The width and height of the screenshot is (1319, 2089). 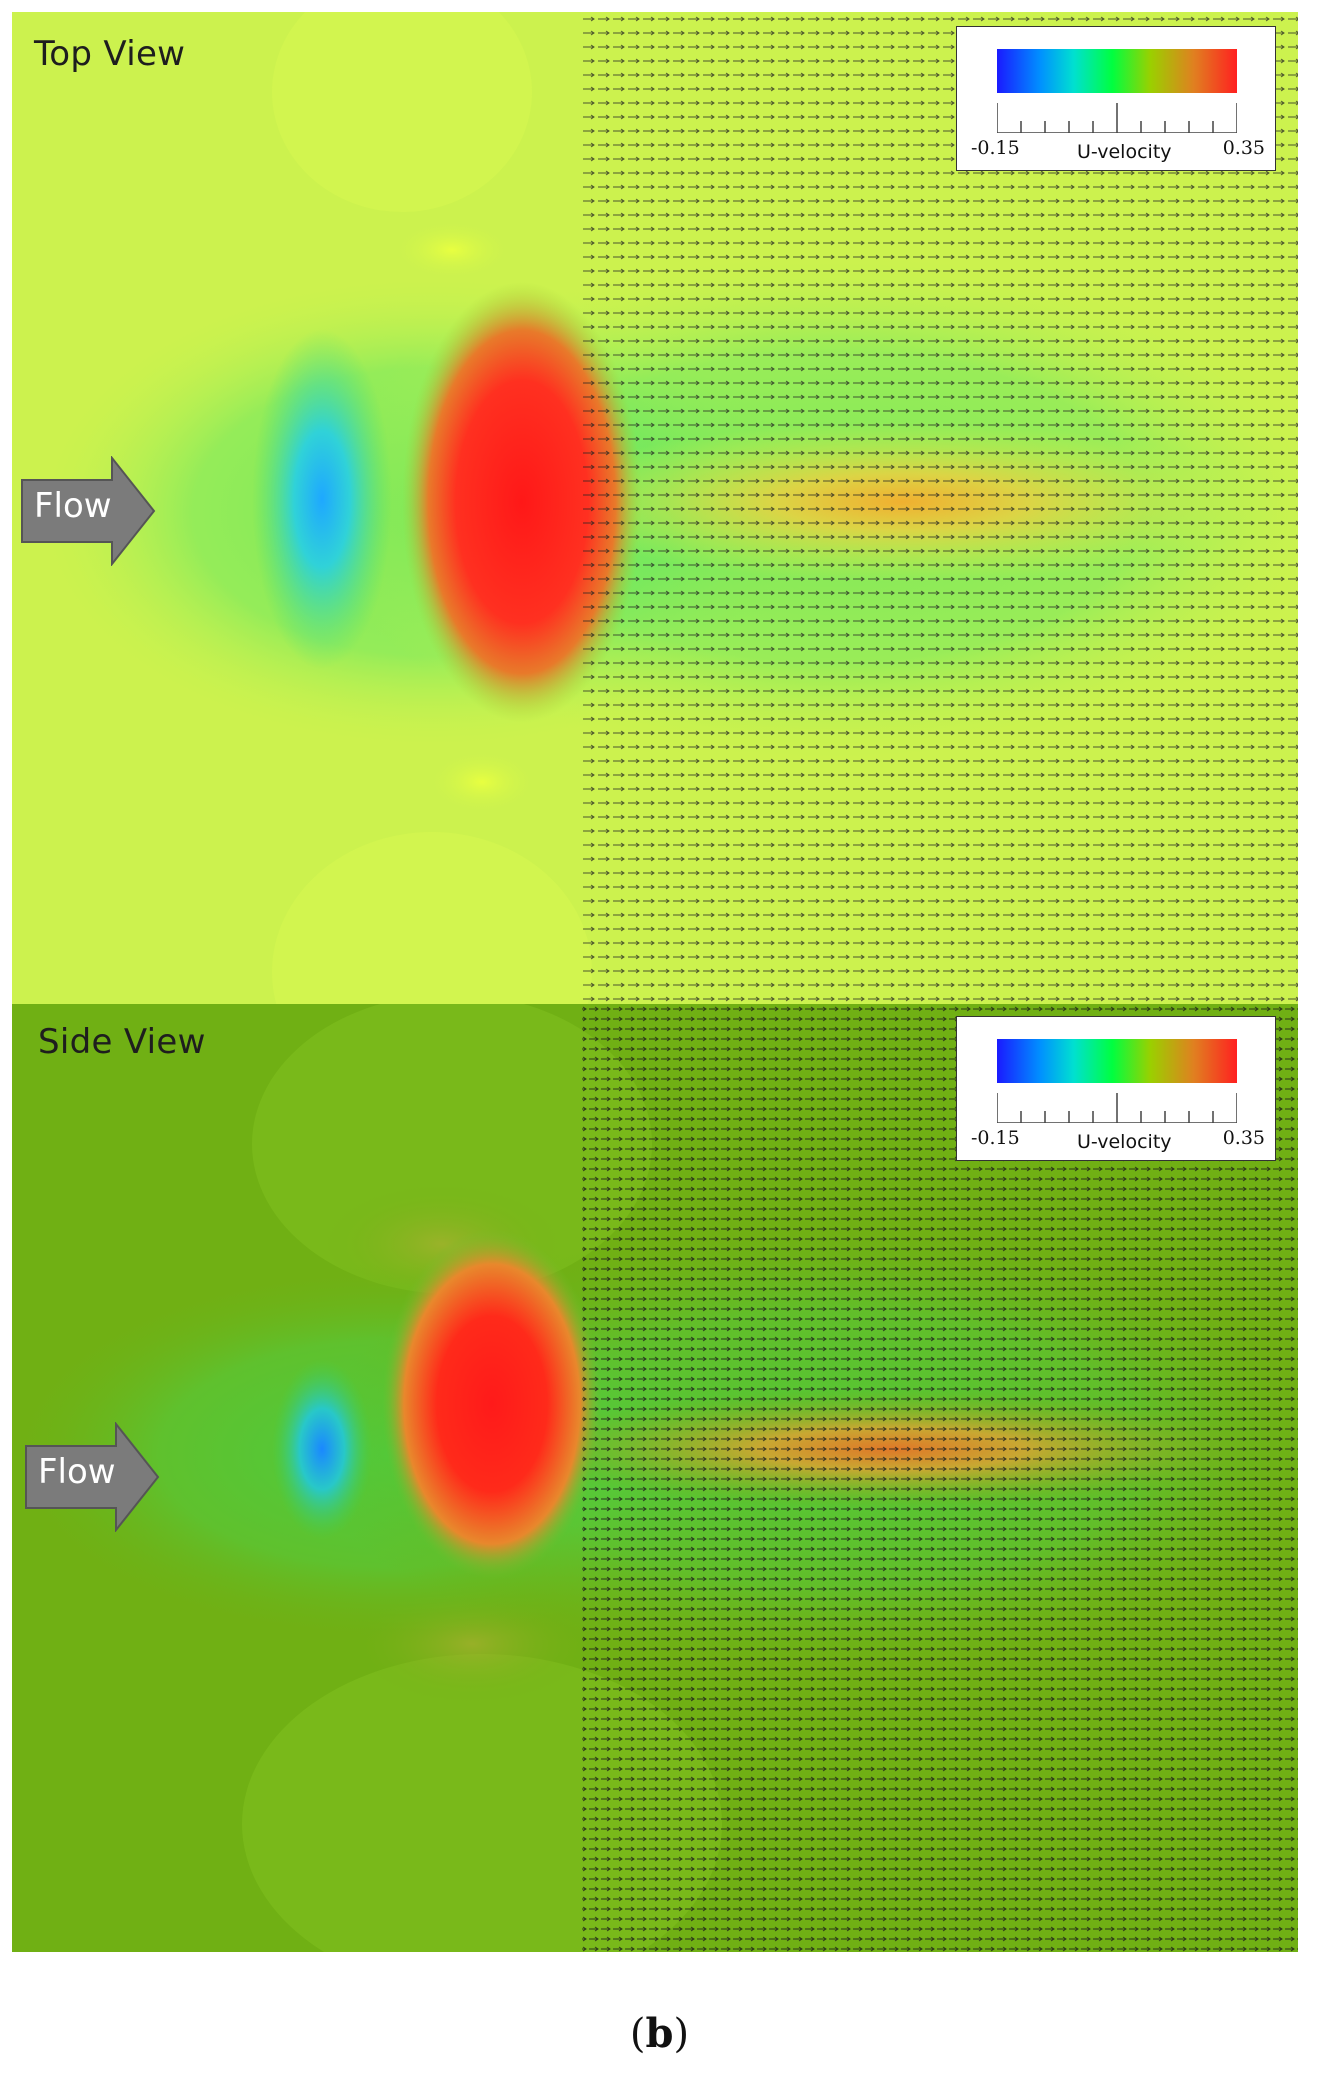 I want to click on caption-letter: b, so click(x=659, y=2033).